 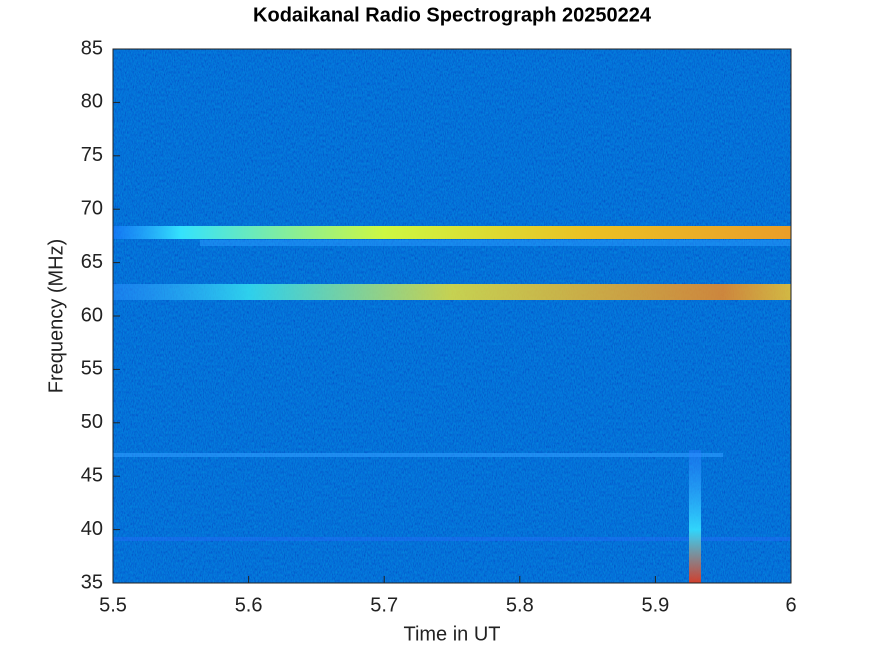 What do you see at coordinates (452, 15) in the screenshot?
I see `chart-title: Kodaikanal Radio Spectrograph 20250224` at bounding box center [452, 15].